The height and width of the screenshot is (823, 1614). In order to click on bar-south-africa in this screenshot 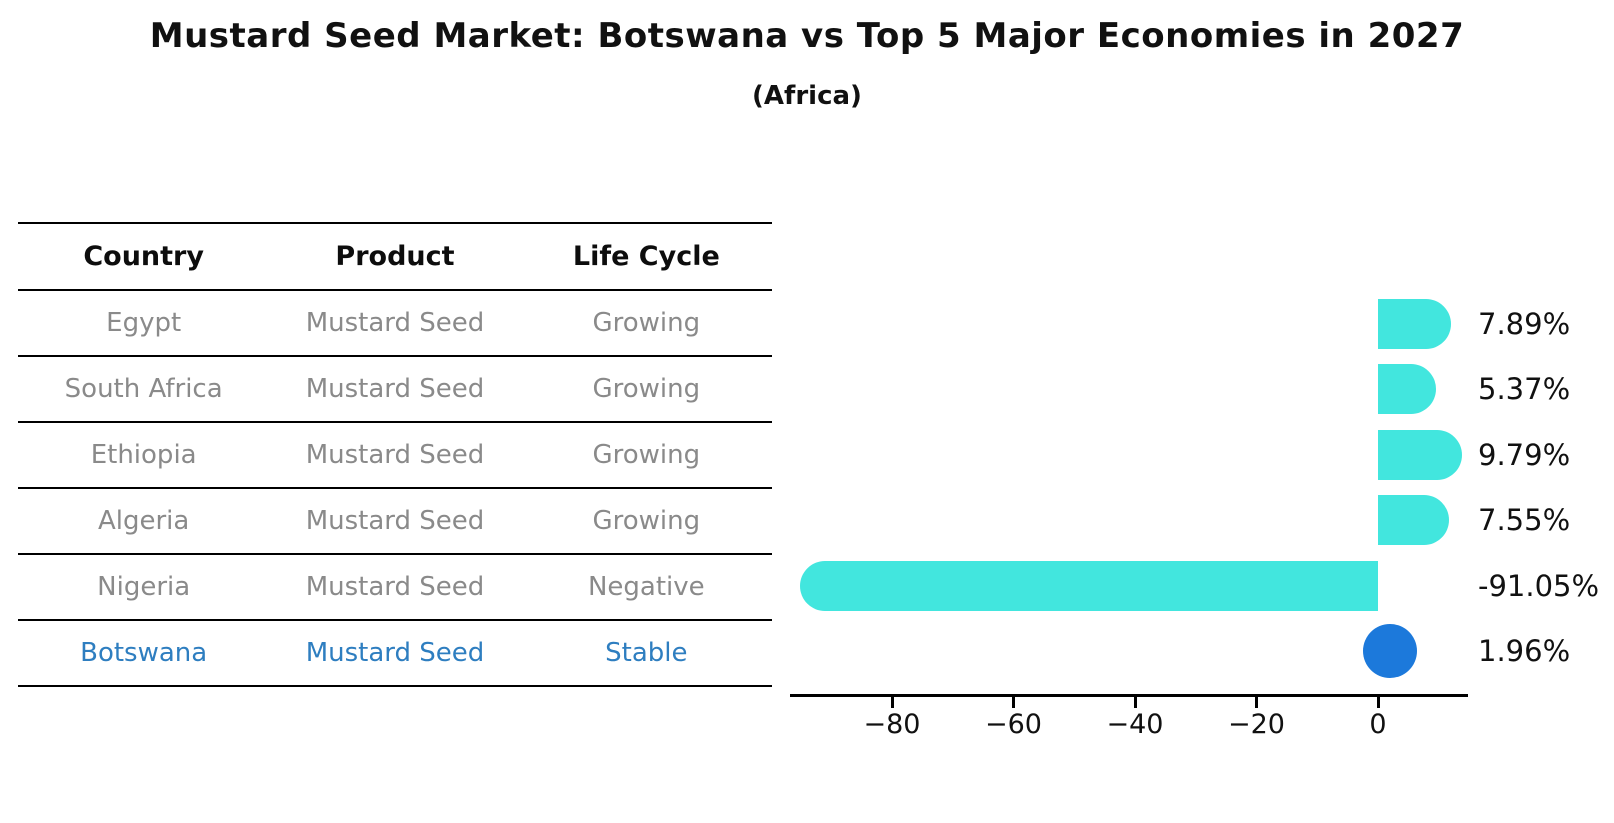, I will do `click(1407, 389)`.